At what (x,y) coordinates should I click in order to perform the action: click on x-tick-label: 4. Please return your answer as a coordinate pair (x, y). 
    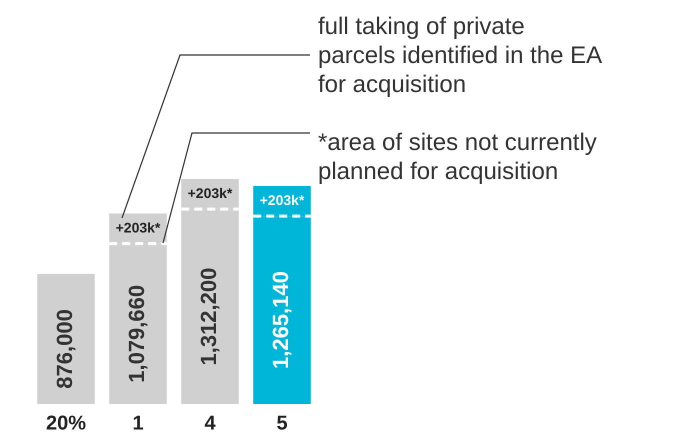
    Looking at the image, I should click on (210, 423).